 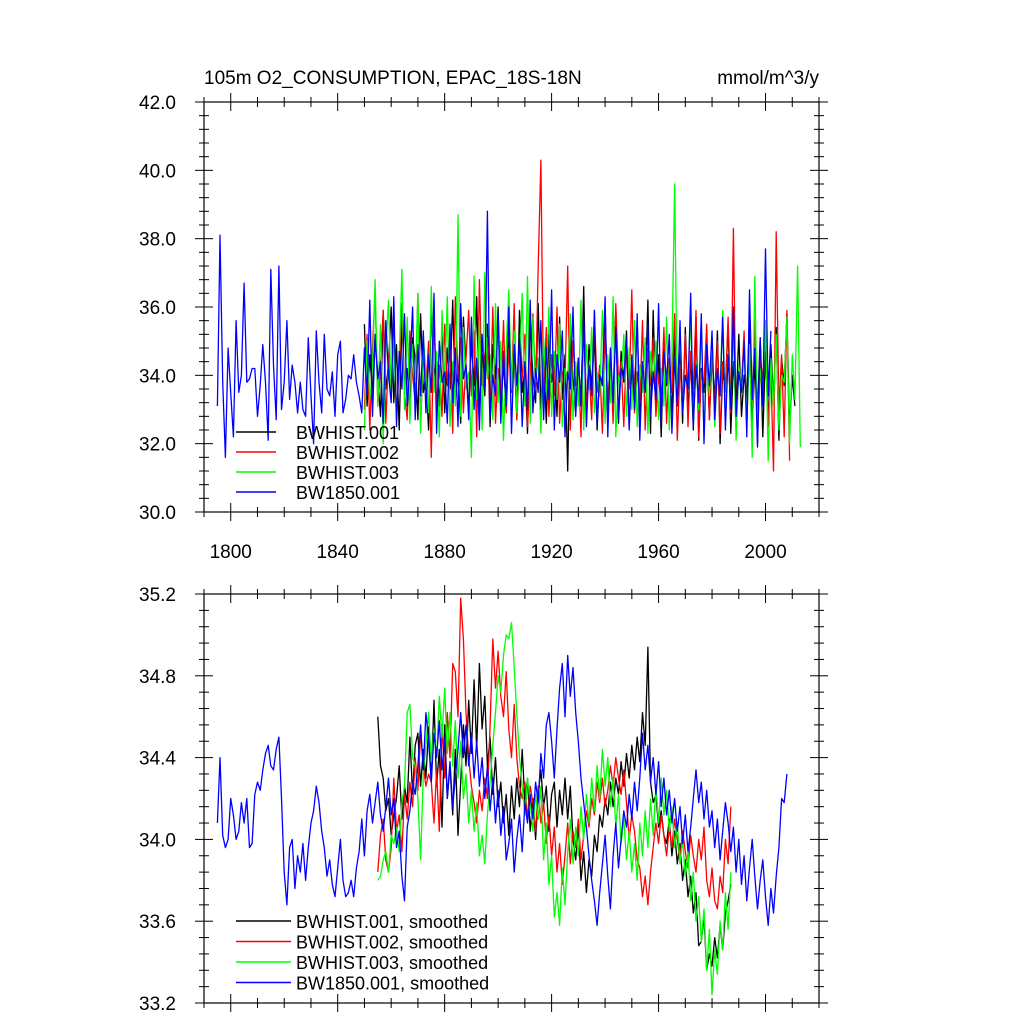 I want to click on series-line-bw1850-001-smoothed, so click(x=502, y=790).